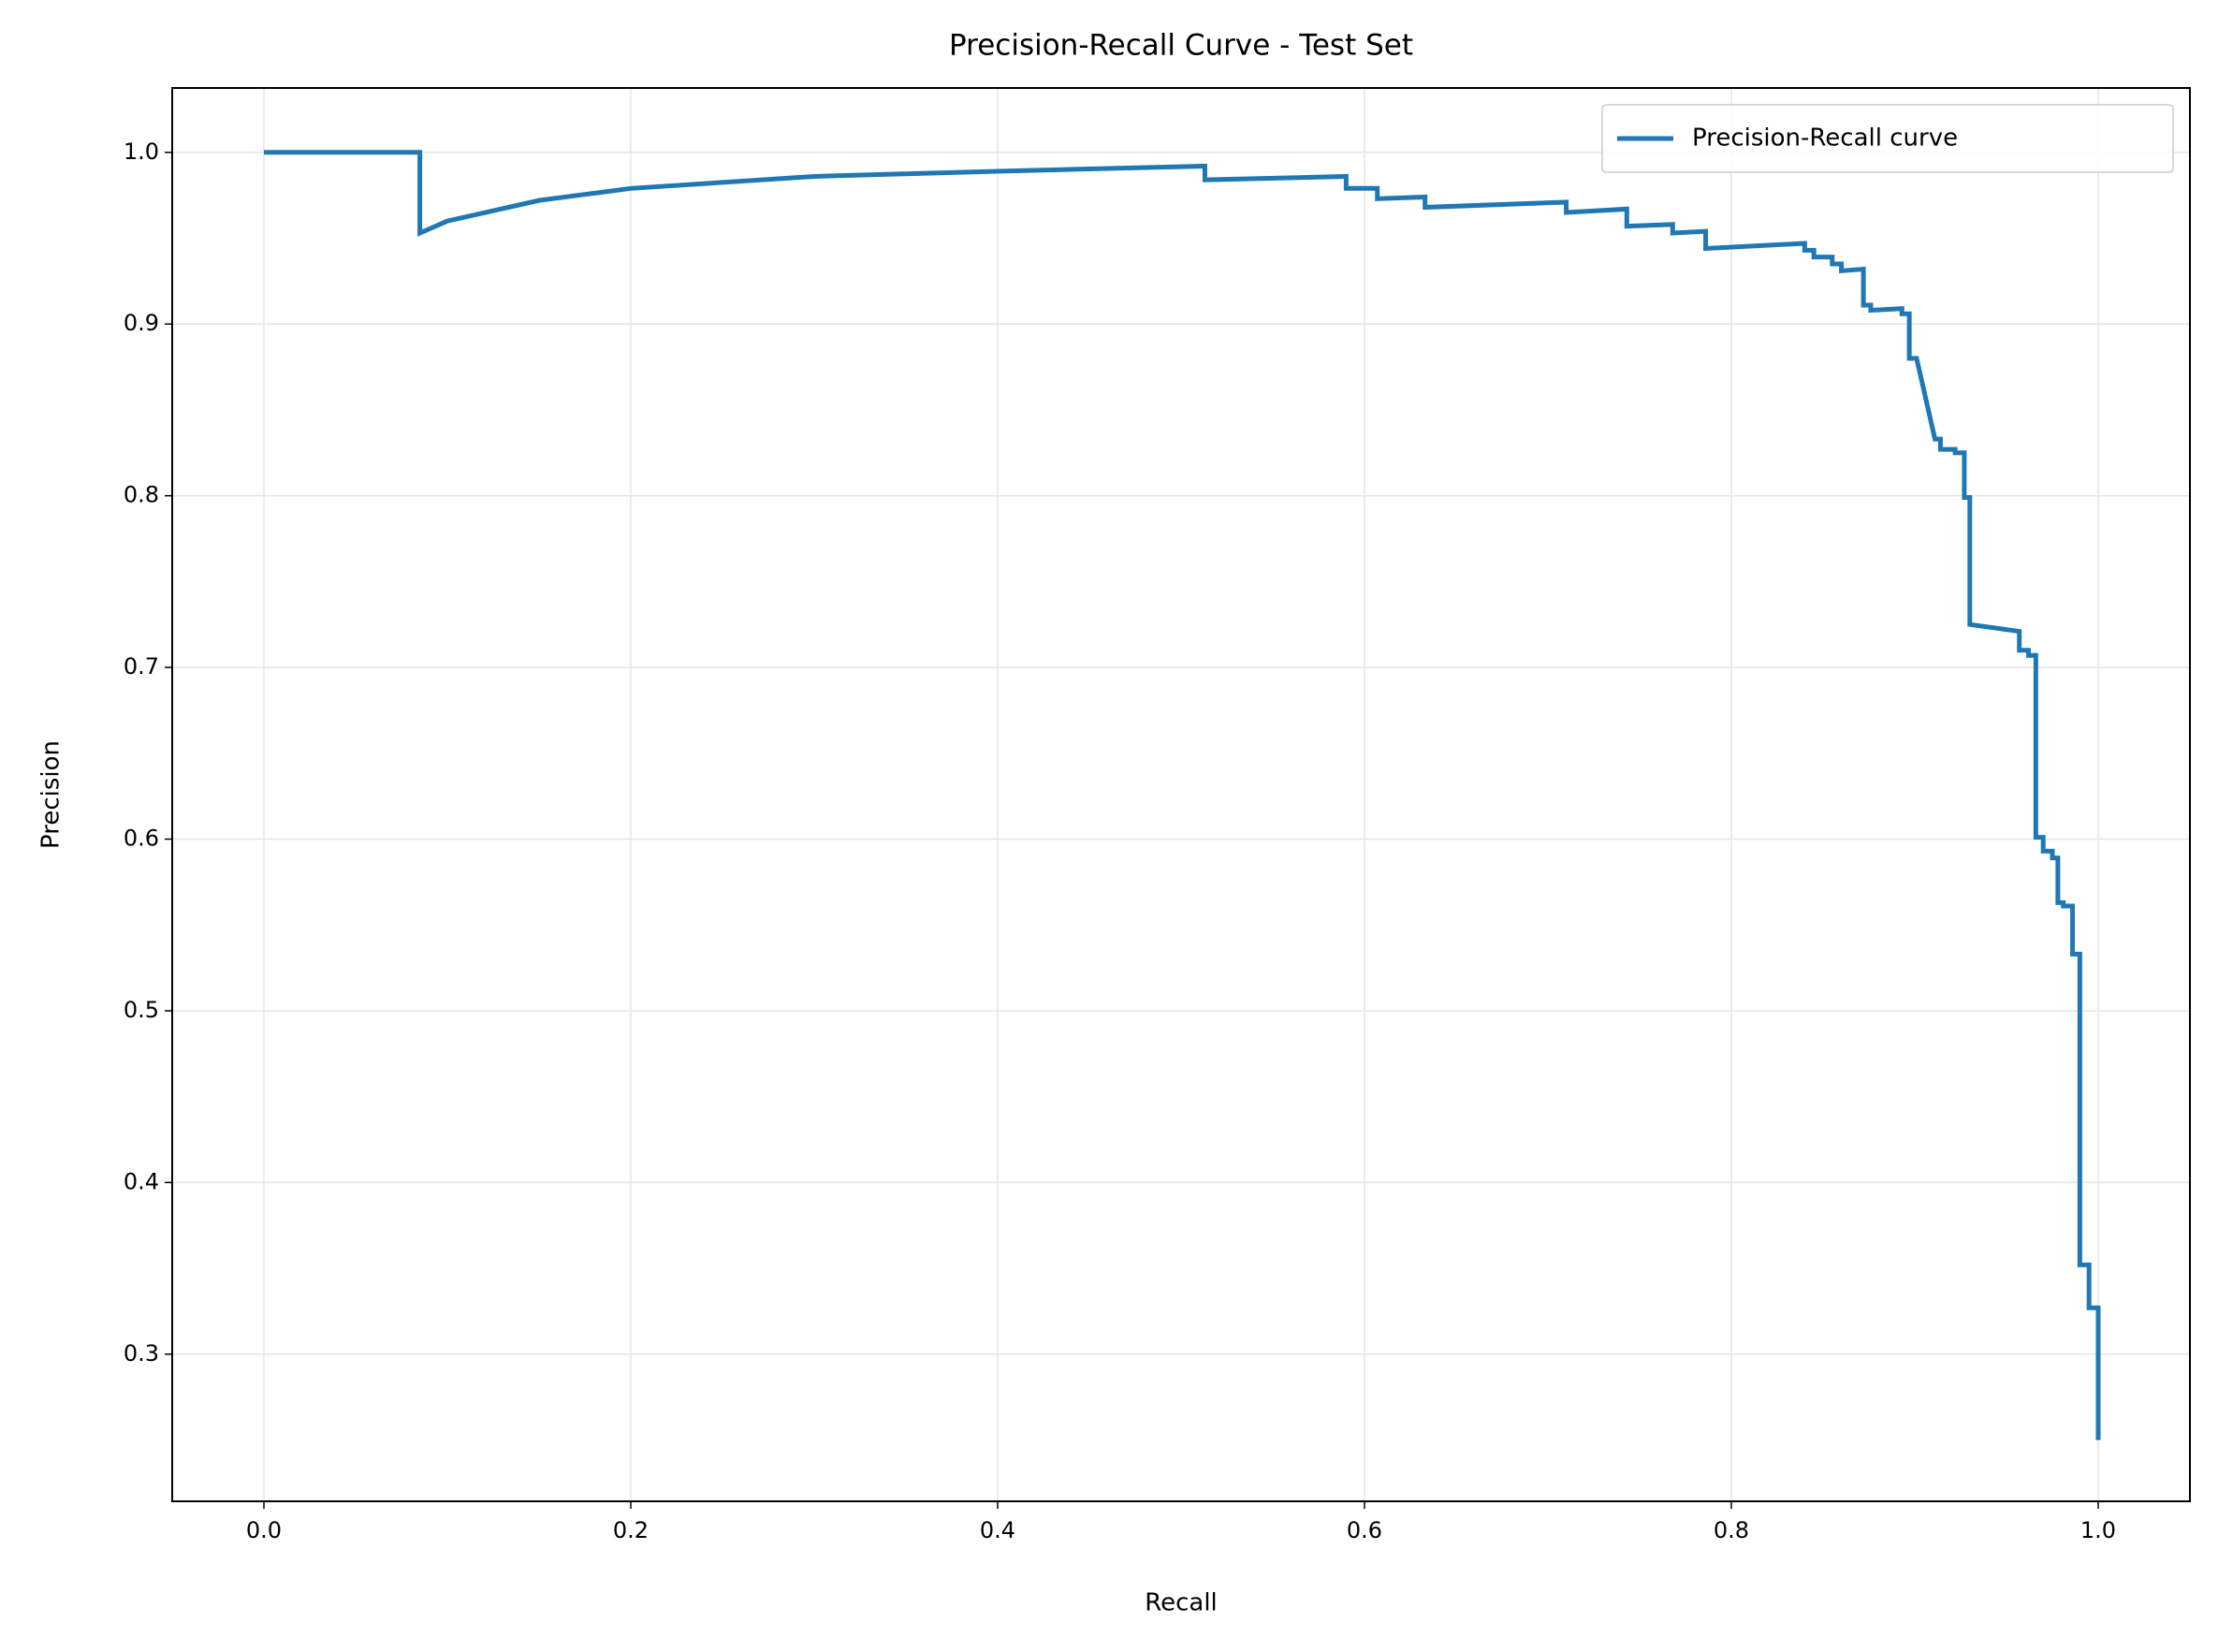 The image size is (2218, 1652). What do you see at coordinates (142, 495) in the screenshot?
I see `y-tick-label: 0.8` at bounding box center [142, 495].